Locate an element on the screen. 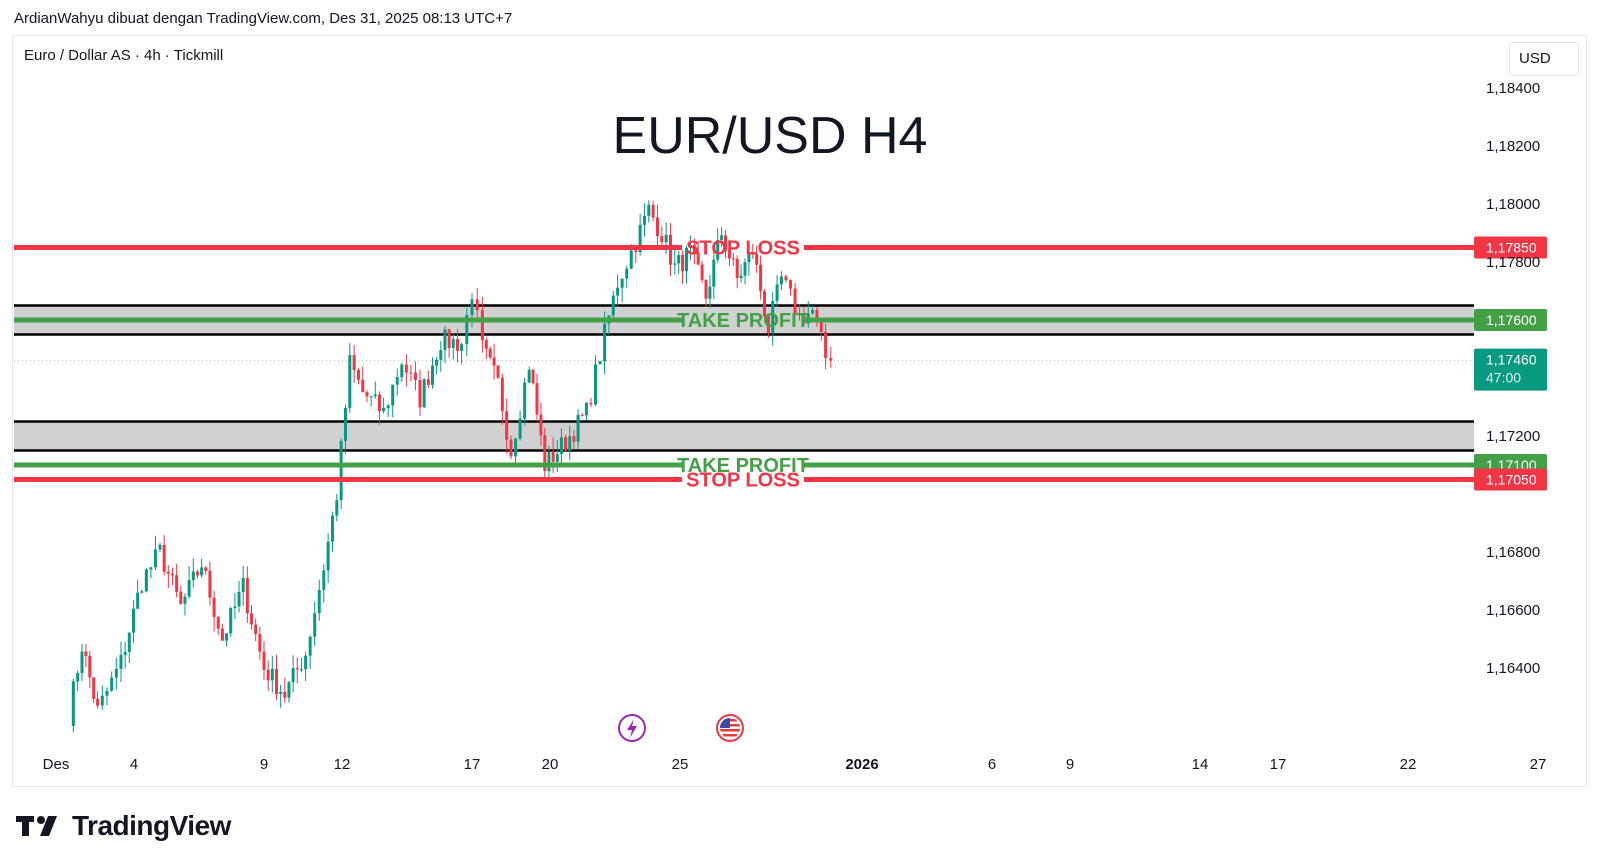  x-tick-label: 9 is located at coordinates (1070, 764).